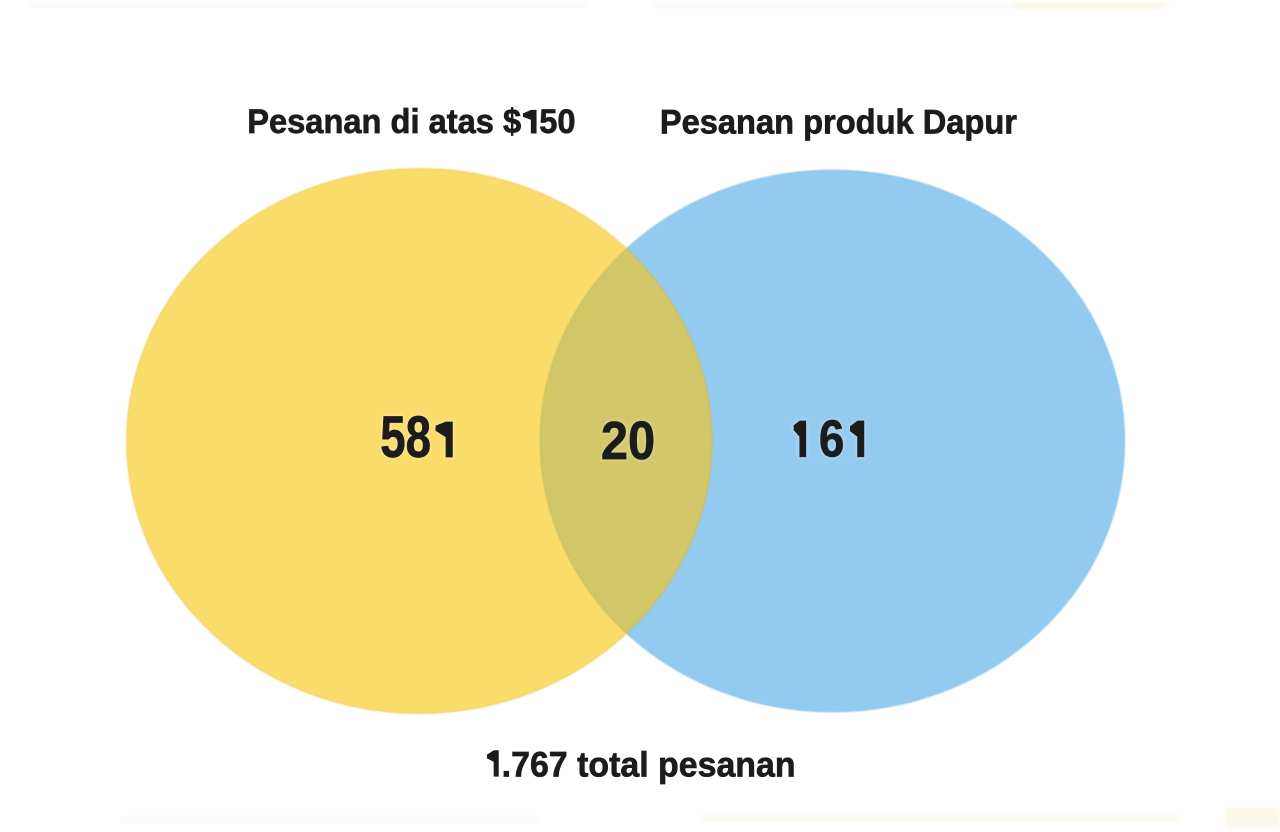  Describe the element at coordinates (411, 122) in the screenshot. I see `svg-text: Pesanan di atas $150` at that location.